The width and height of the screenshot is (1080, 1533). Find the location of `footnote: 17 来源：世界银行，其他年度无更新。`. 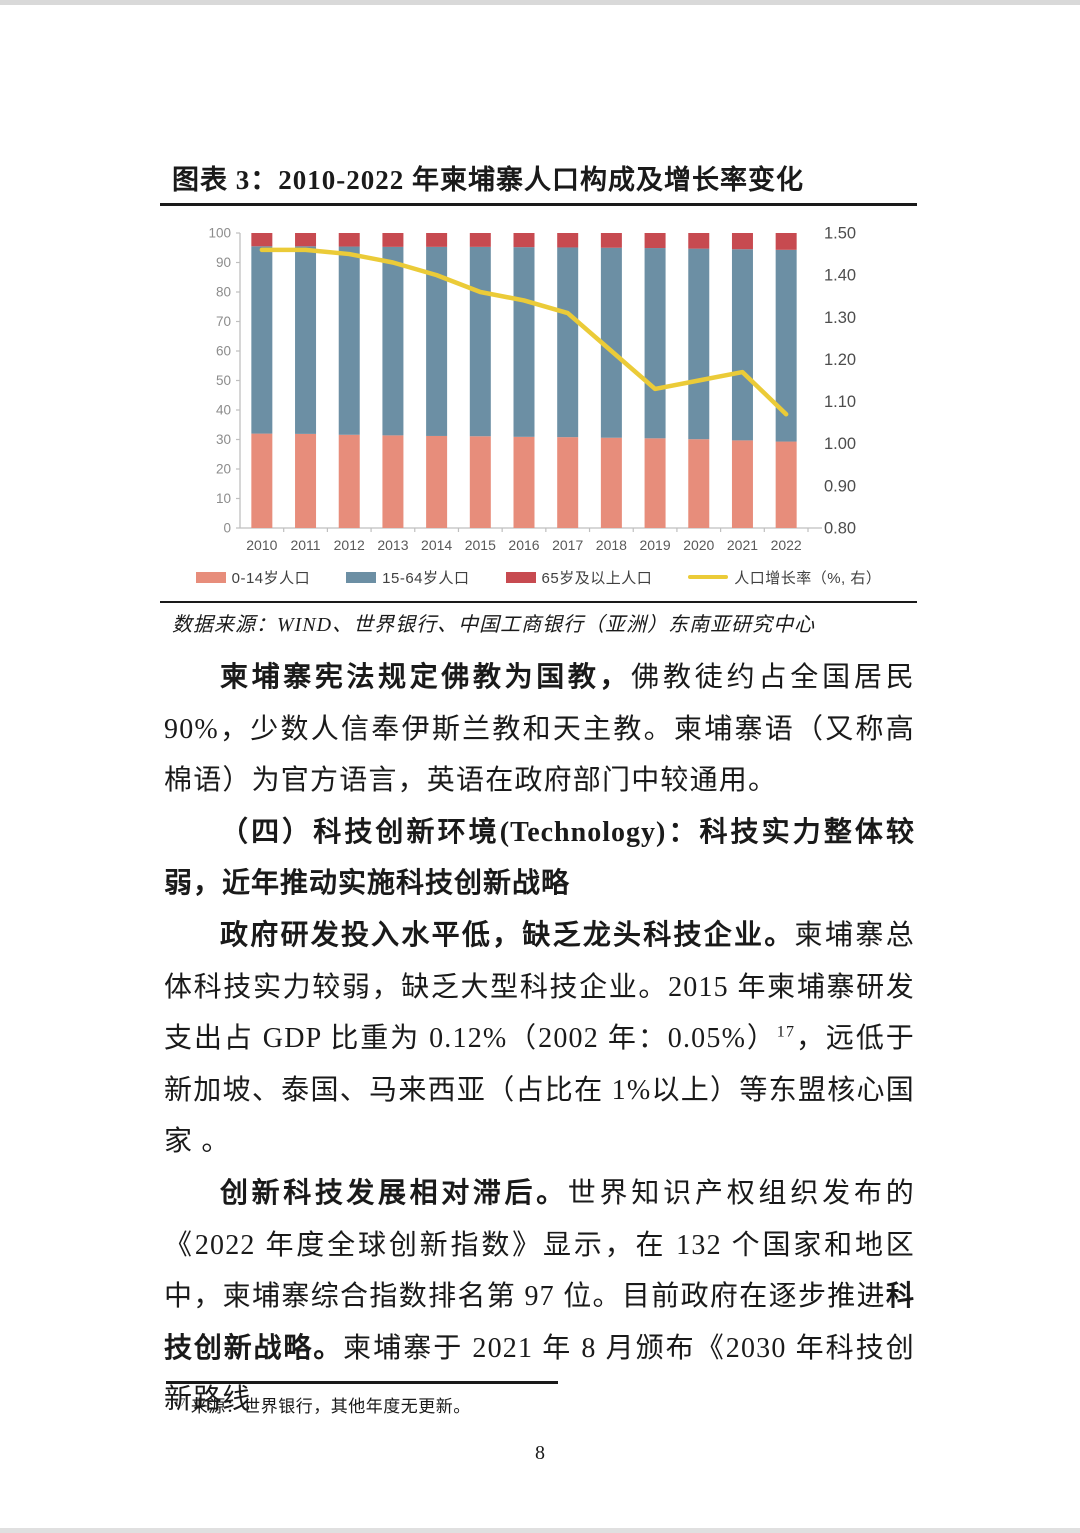

footnote: 17 来源：世界银行，其他年度无更新。 is located at coordinates (524, 1404).